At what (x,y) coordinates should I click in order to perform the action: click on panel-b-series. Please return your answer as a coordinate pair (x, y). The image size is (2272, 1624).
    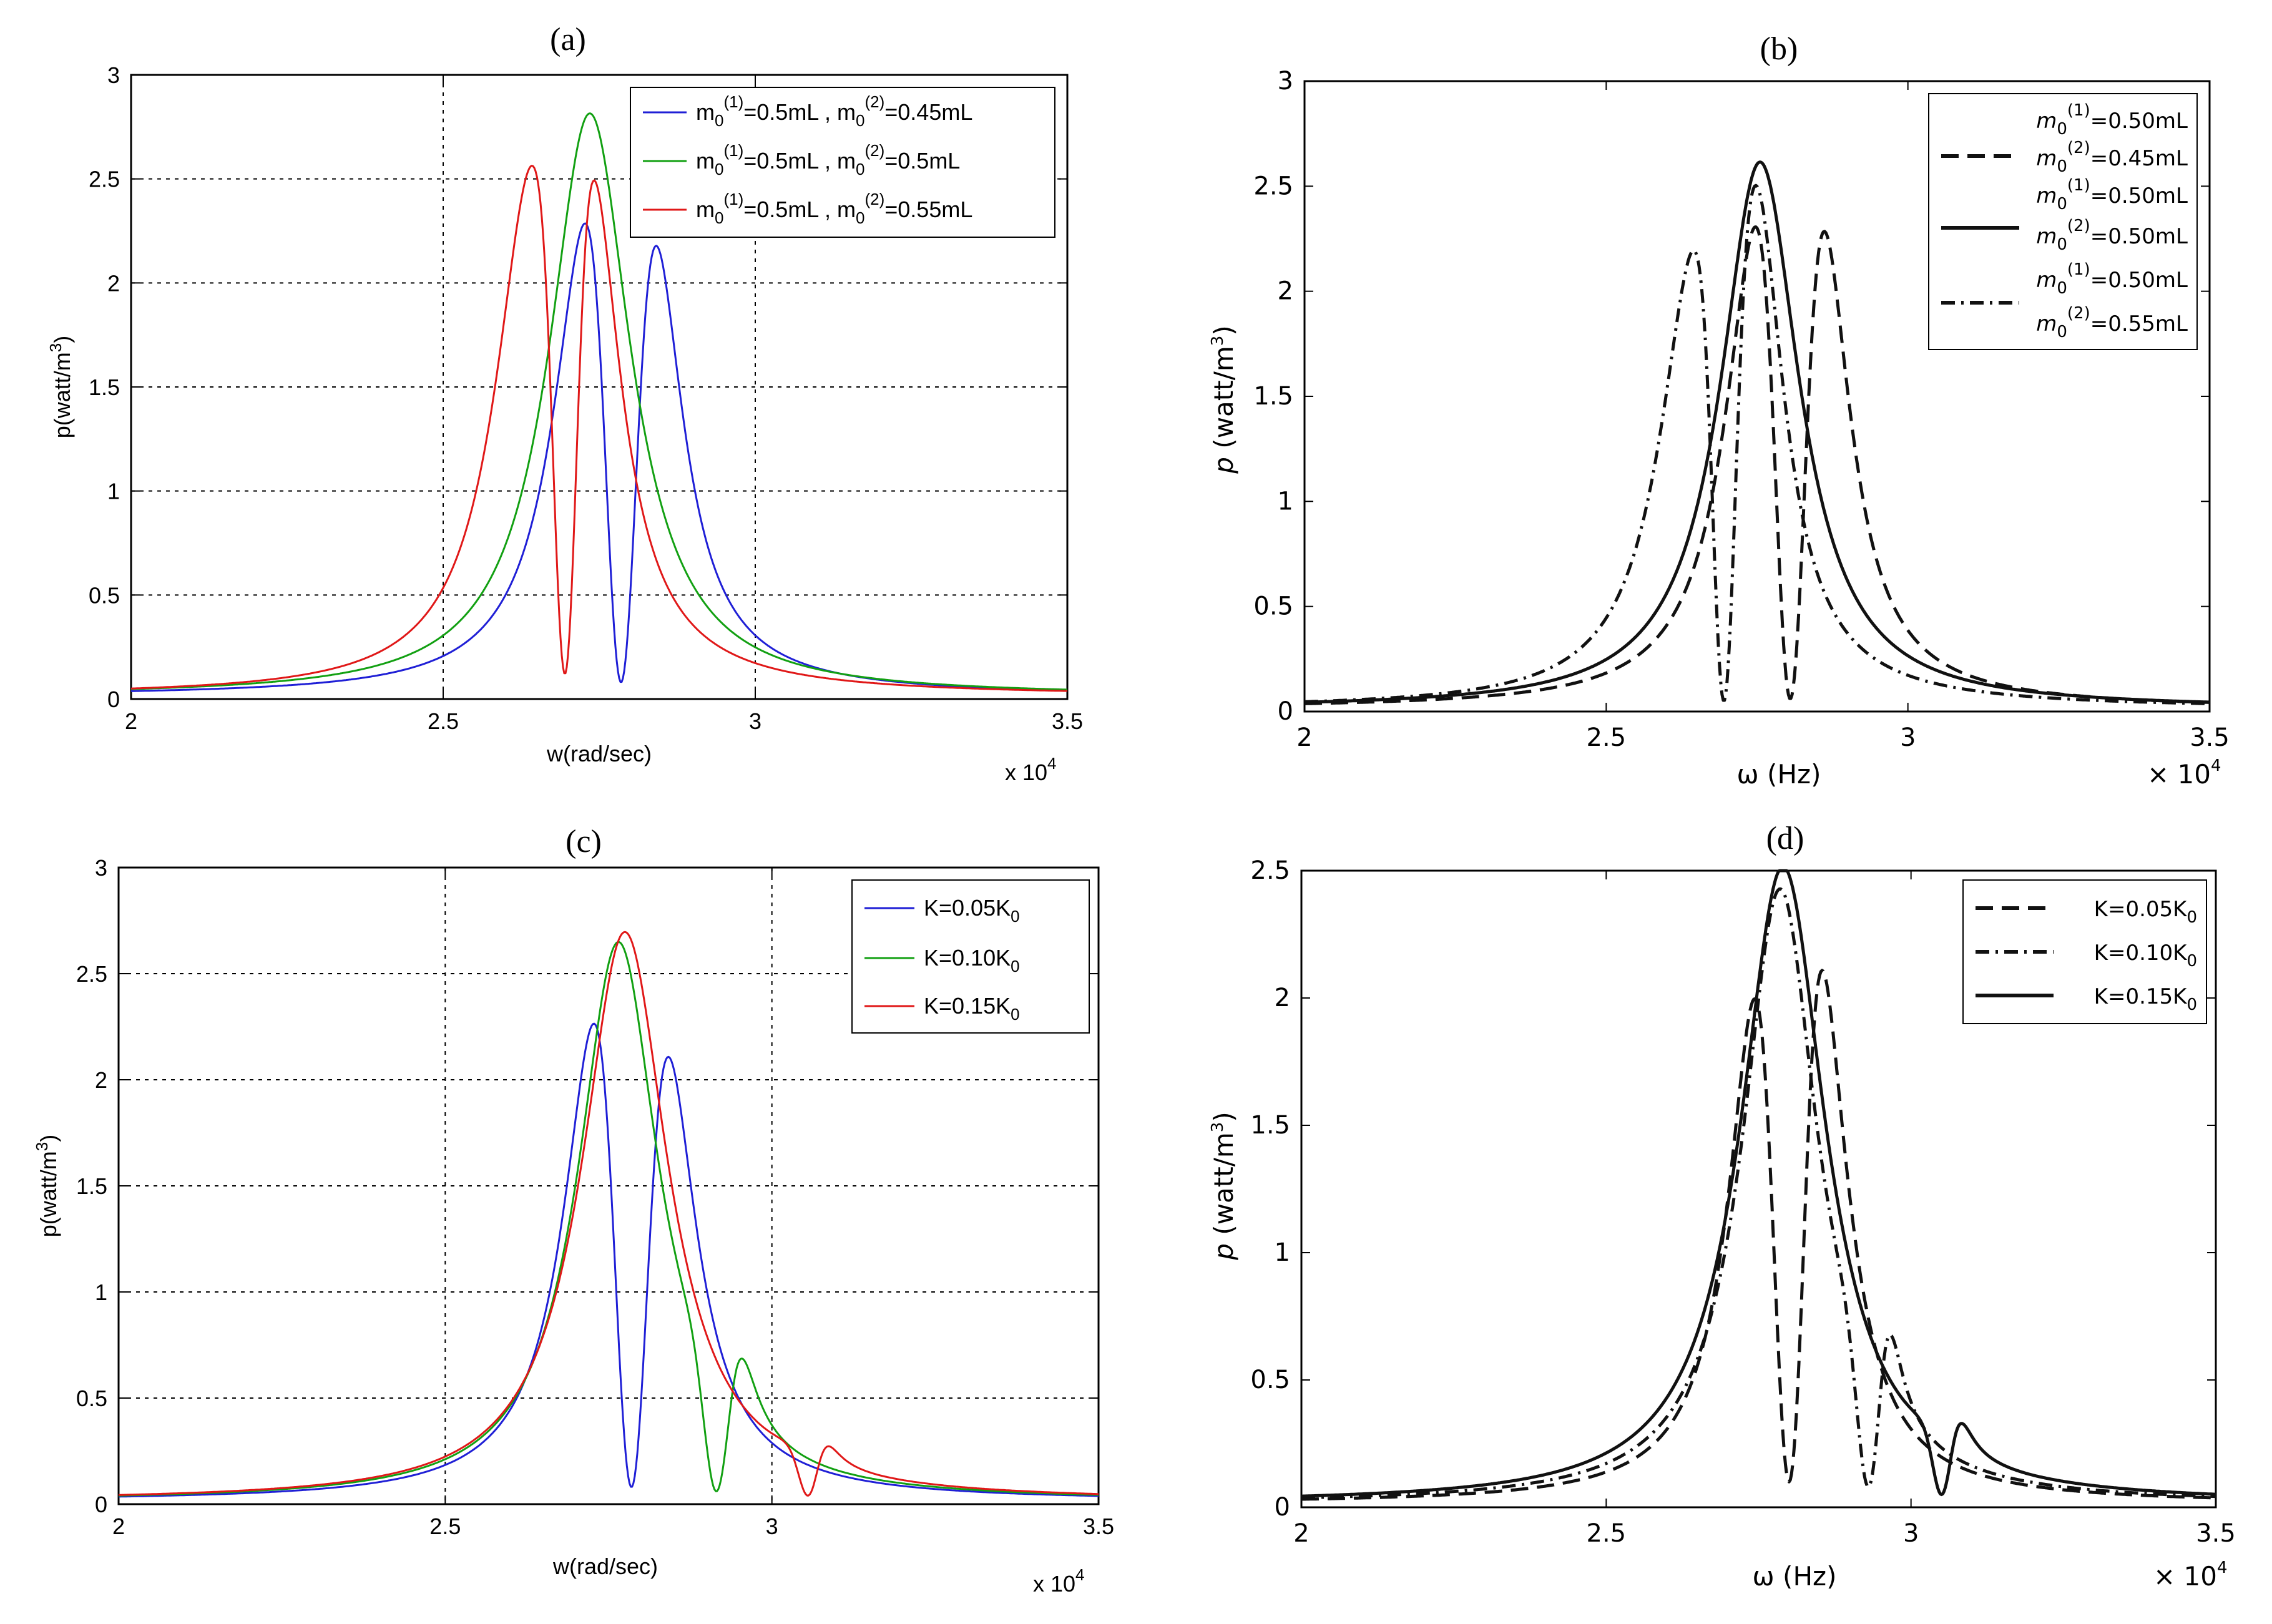
    Looking at the image, I should click on (1757, 432).